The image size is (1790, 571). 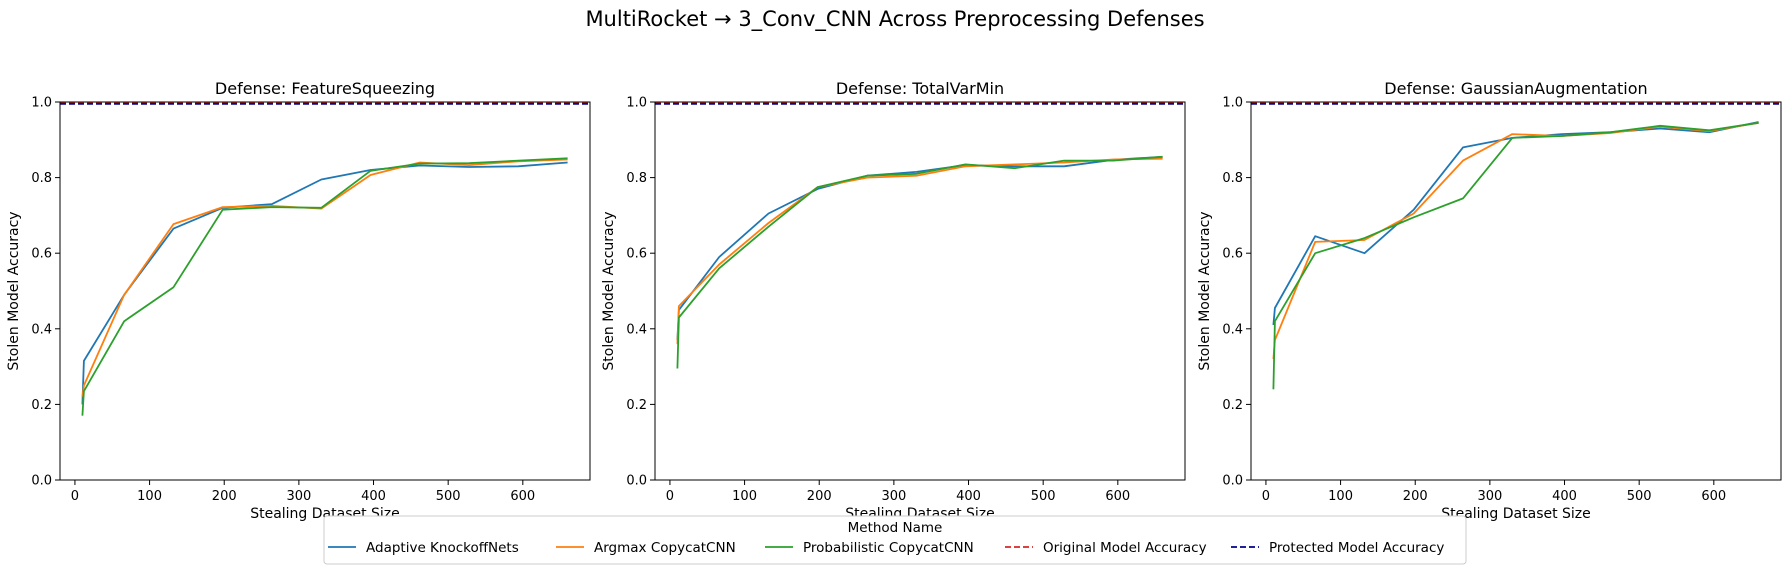 I want to click on panel-title: Defense: TotalVarMin, so click(x=920, y=88).